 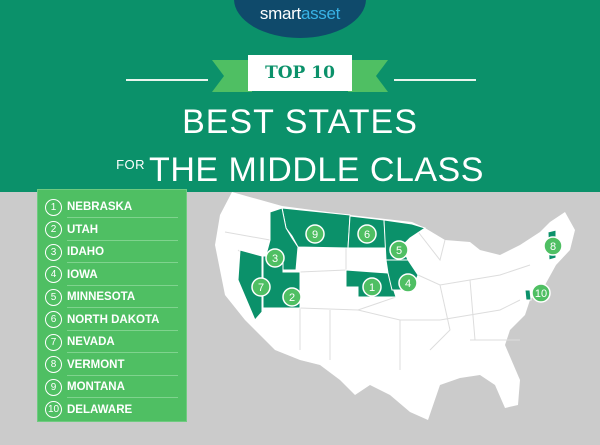 I want to click on list-item: 4 IOWA, so click(x=115, y=275).